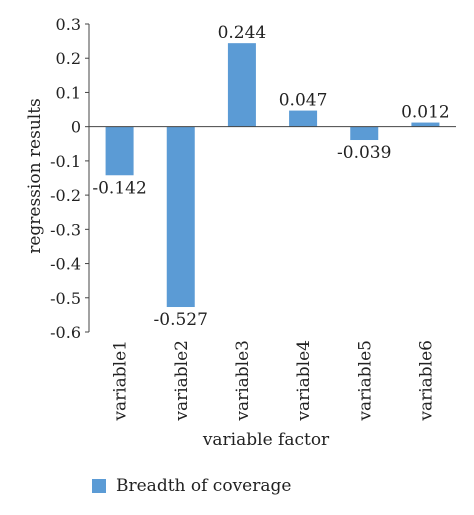  What do you see at coordinates (425, 113) in the screenshot?
I see `data-label: 0.012` at bounding box center [425, 113].